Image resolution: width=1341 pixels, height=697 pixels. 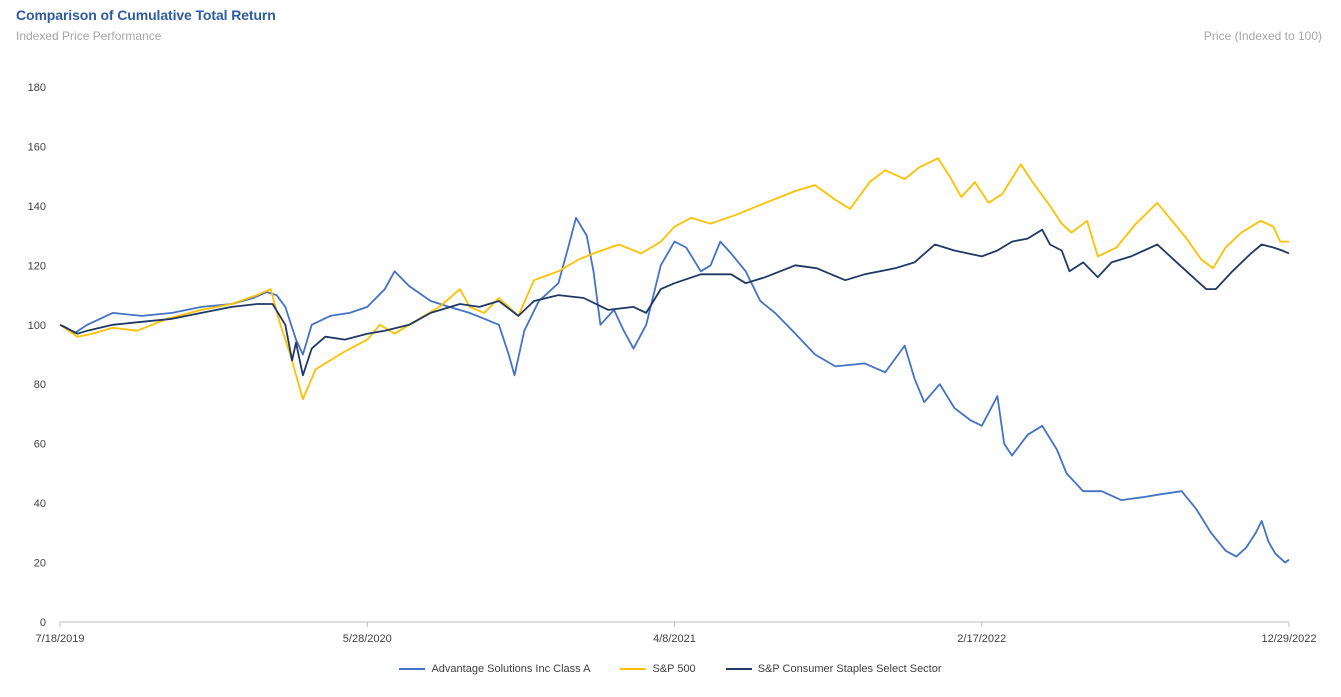 I want to click on x-tick-label: 2/17/2022, so click(x=981, y=639).